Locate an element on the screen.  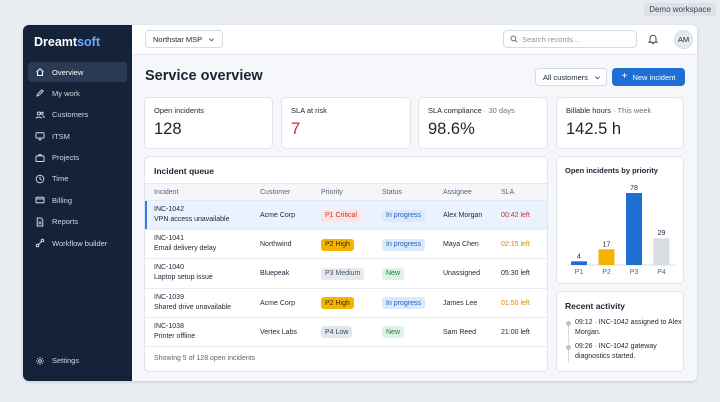
queue-footer: Showing 5 of 128 open incidents is located at coordinates (205, 358).